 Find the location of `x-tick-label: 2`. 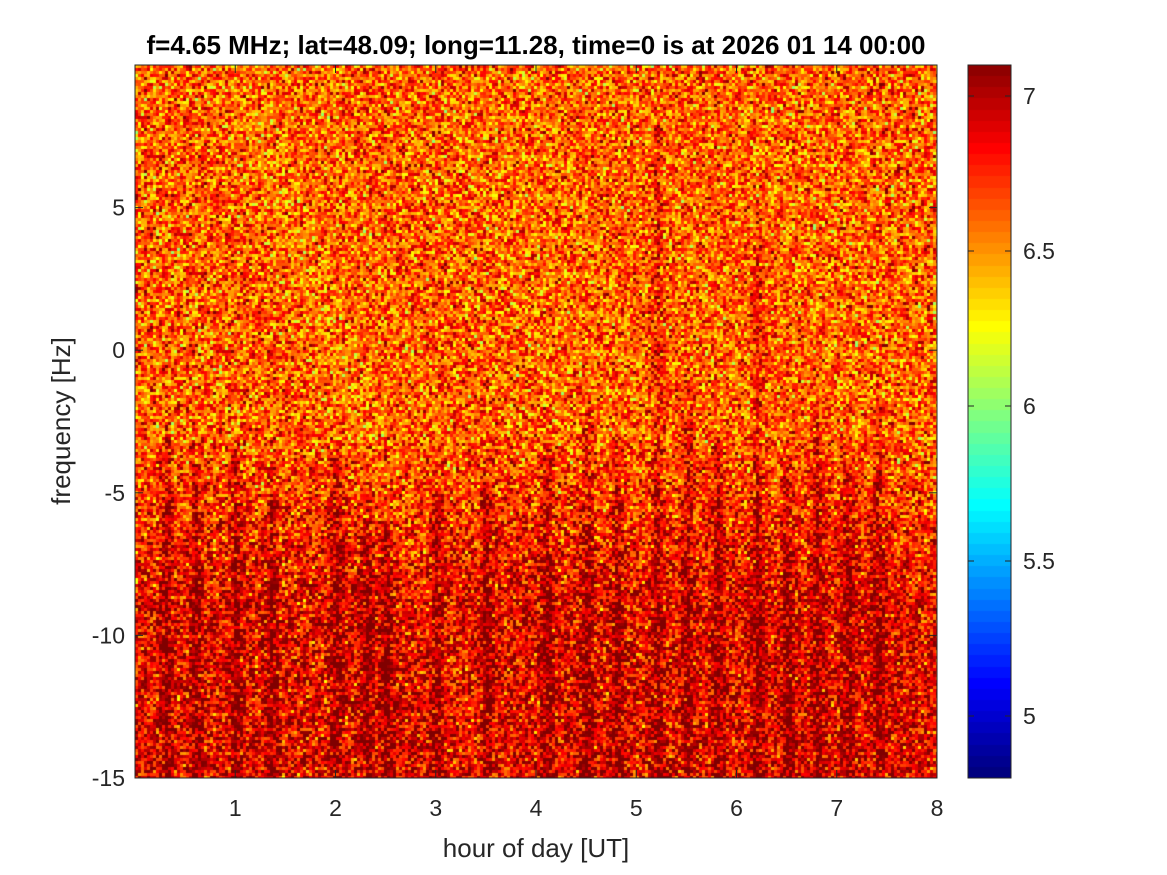

x-tick-label: 2 is located at coordinates (335, 808).